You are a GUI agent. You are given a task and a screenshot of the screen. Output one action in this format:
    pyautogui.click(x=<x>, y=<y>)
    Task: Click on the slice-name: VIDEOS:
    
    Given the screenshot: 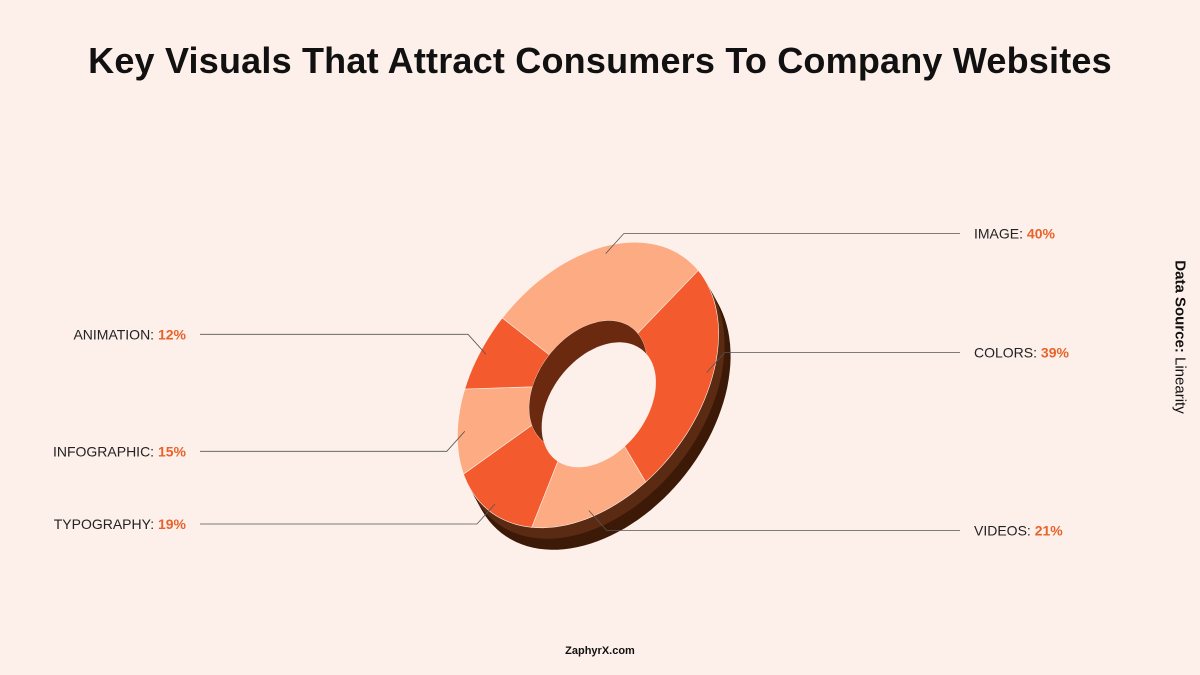 What is the action you would take?
    pyautogui.click(x=1004, y=531)
    